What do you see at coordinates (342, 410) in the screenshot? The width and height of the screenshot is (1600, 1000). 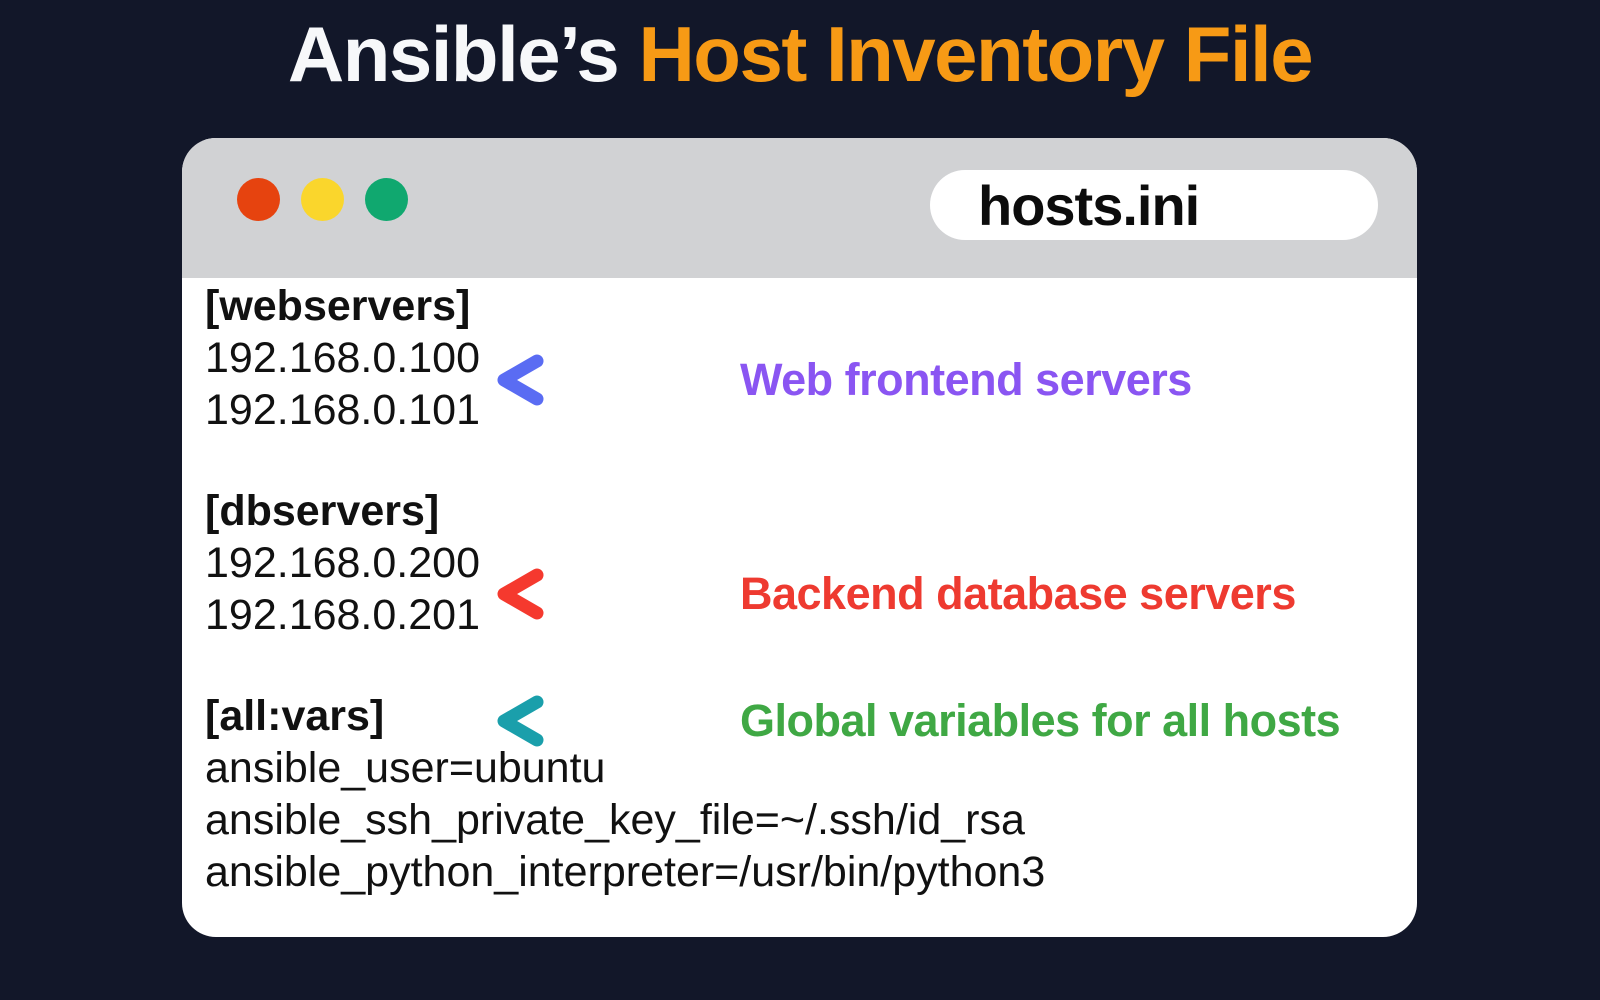 I see `code-line: 192.168.0.101` at bounding box center [342, 410].